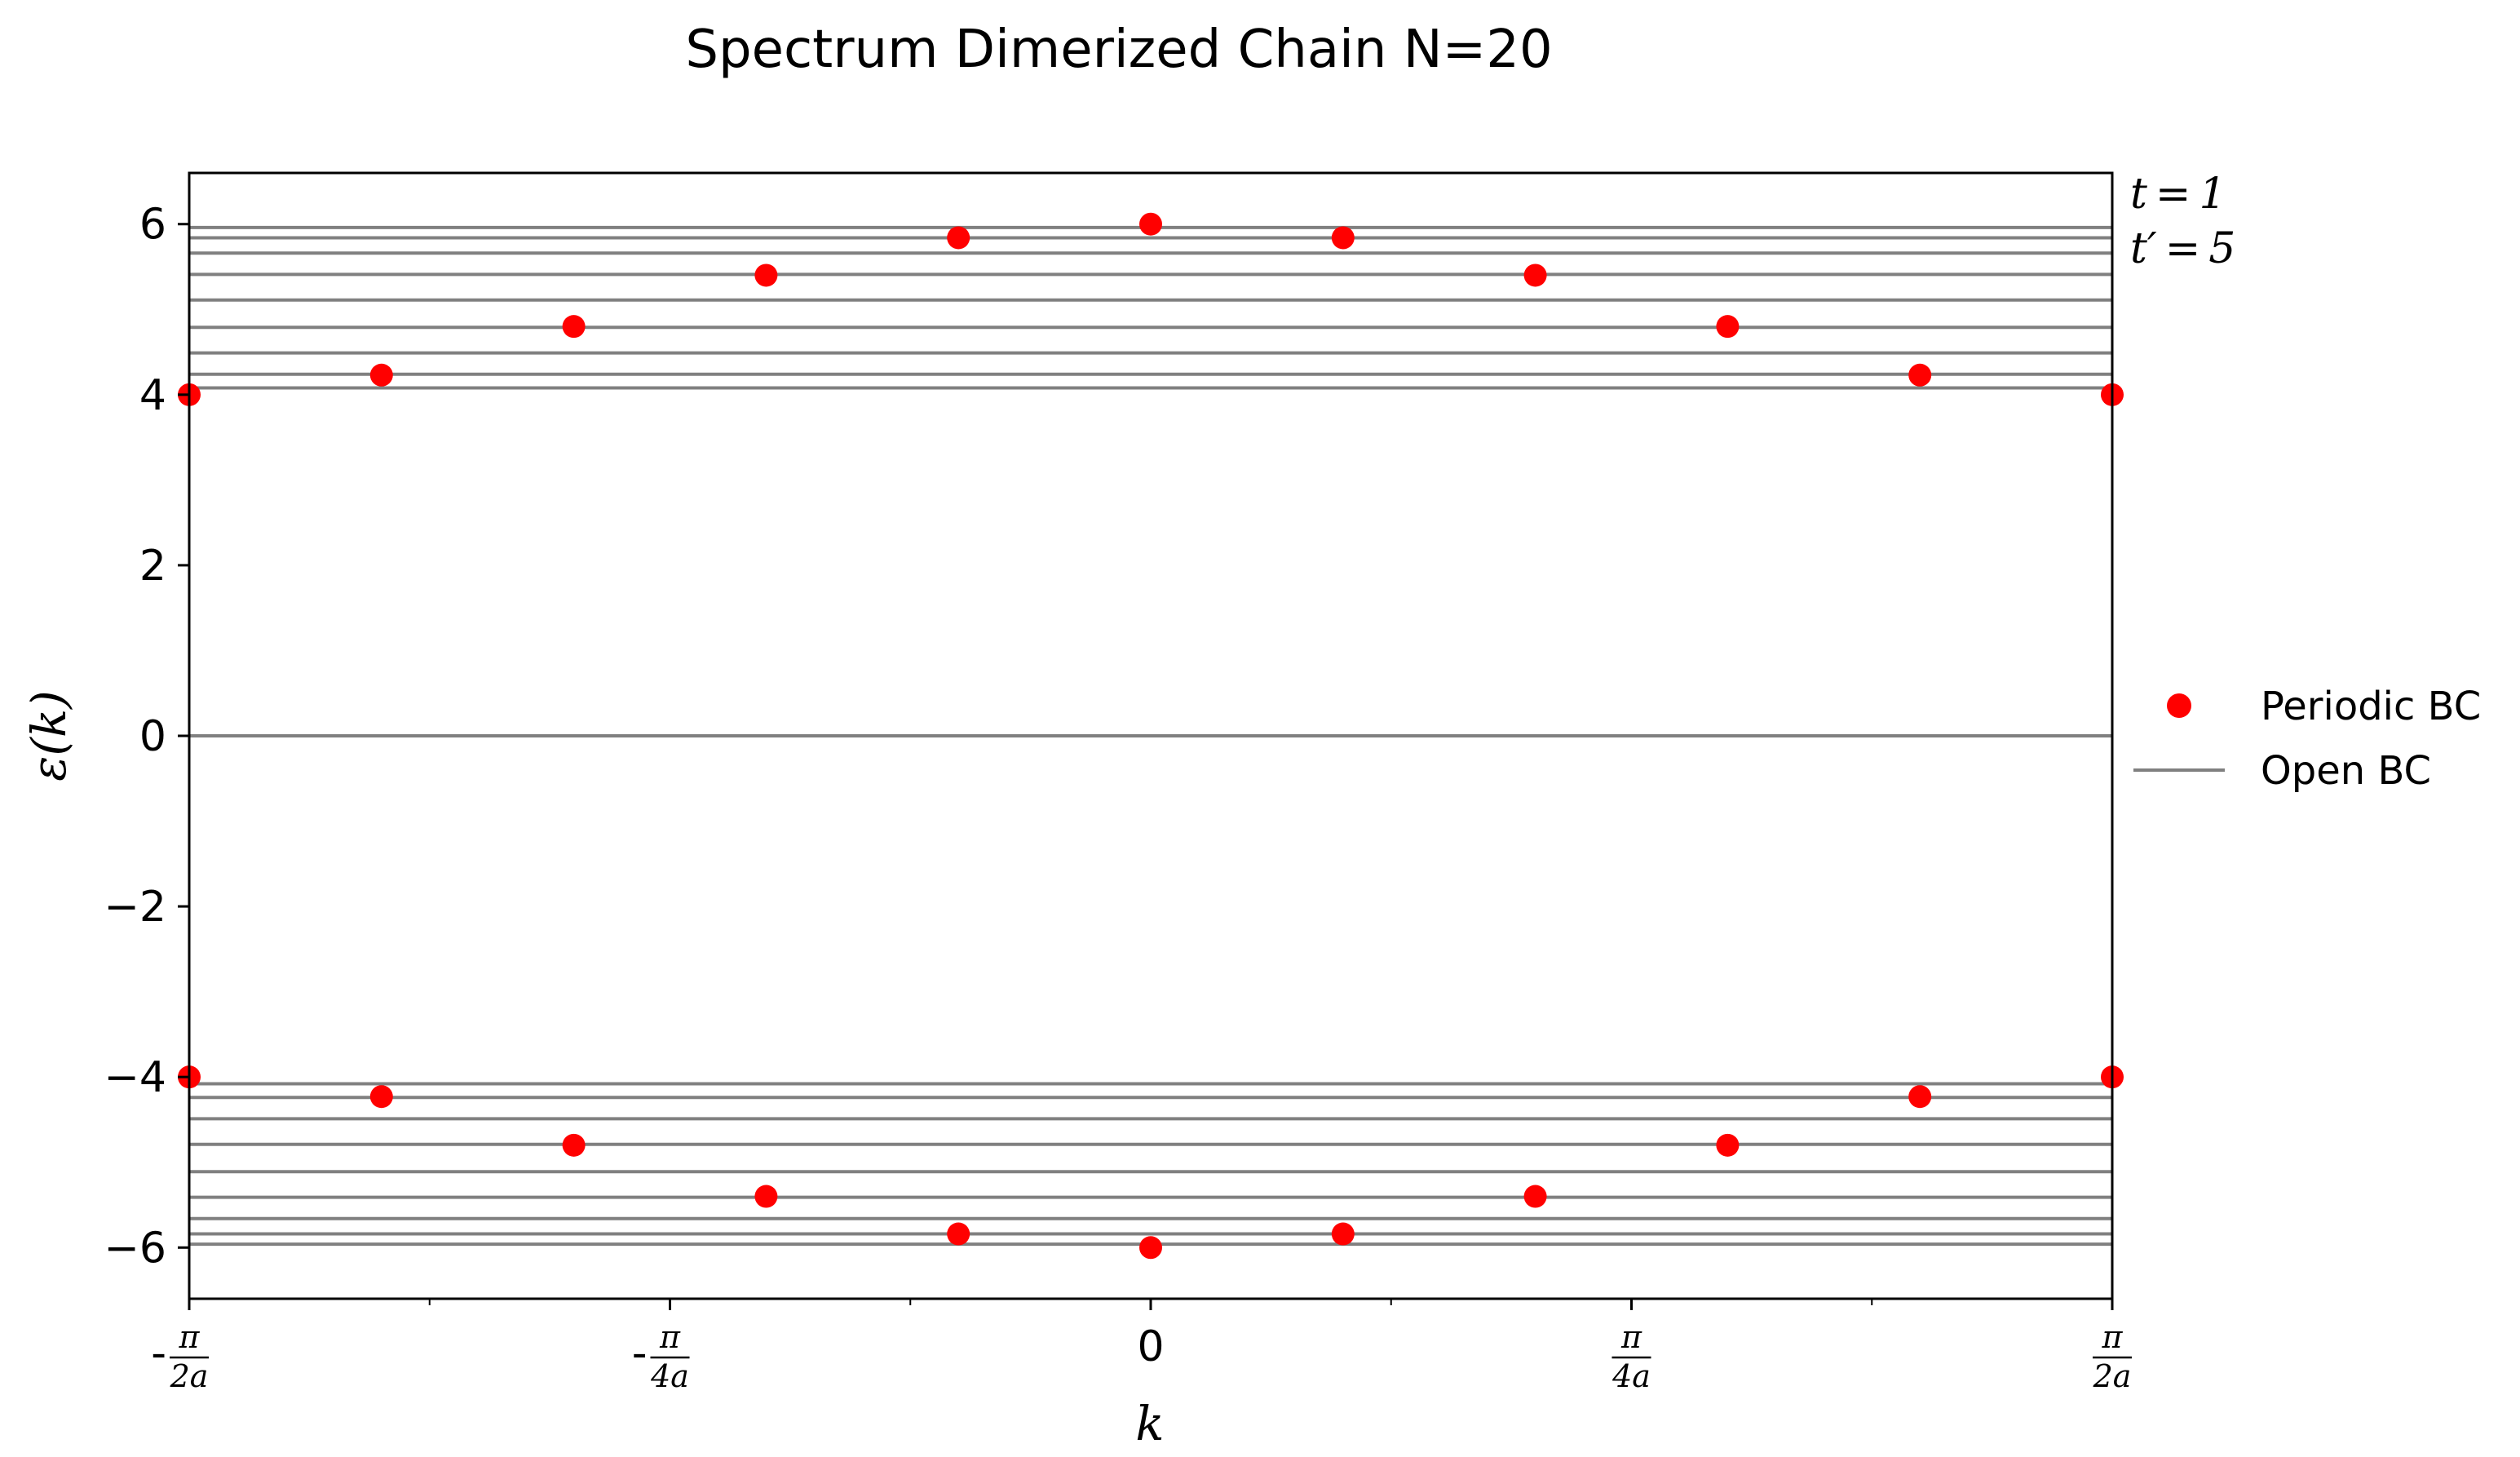  I want to click on y-tick-label: 2, so click(152, 566).